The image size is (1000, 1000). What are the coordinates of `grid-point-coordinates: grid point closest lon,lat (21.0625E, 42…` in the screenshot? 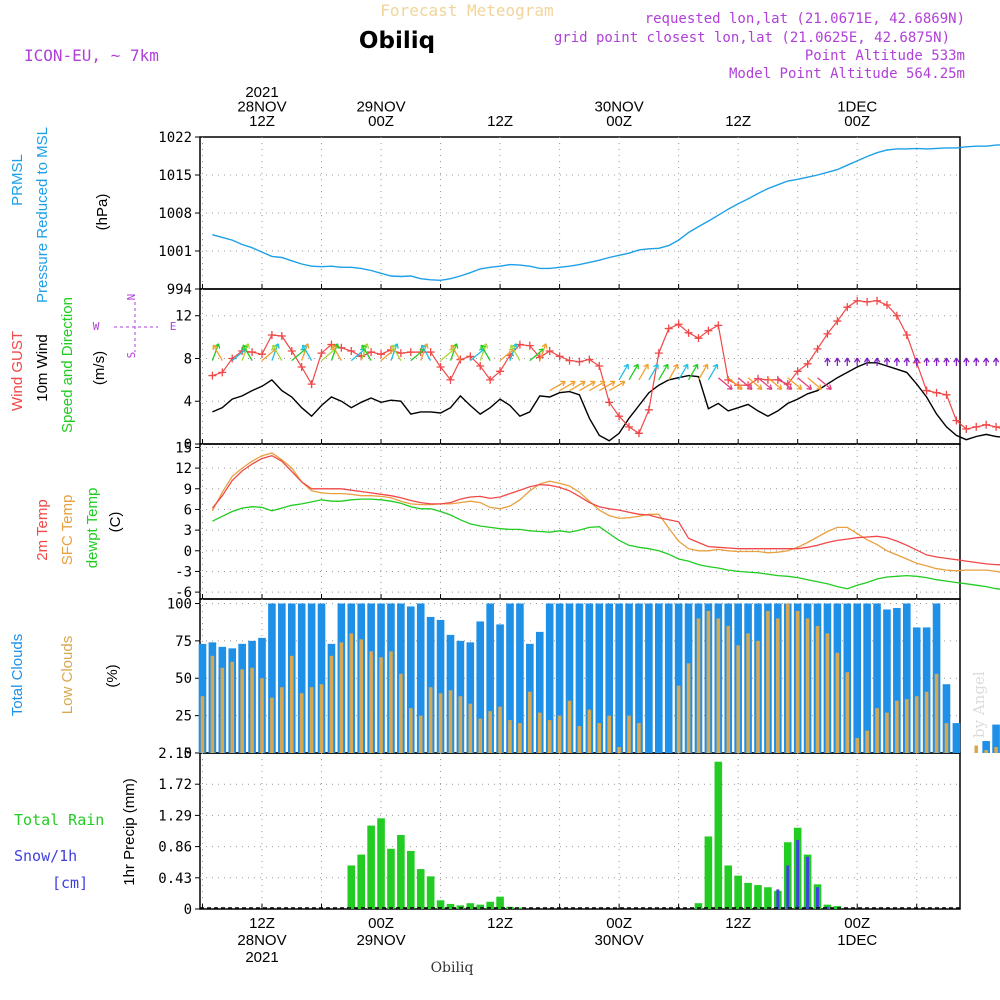 It's located at (752, 38).